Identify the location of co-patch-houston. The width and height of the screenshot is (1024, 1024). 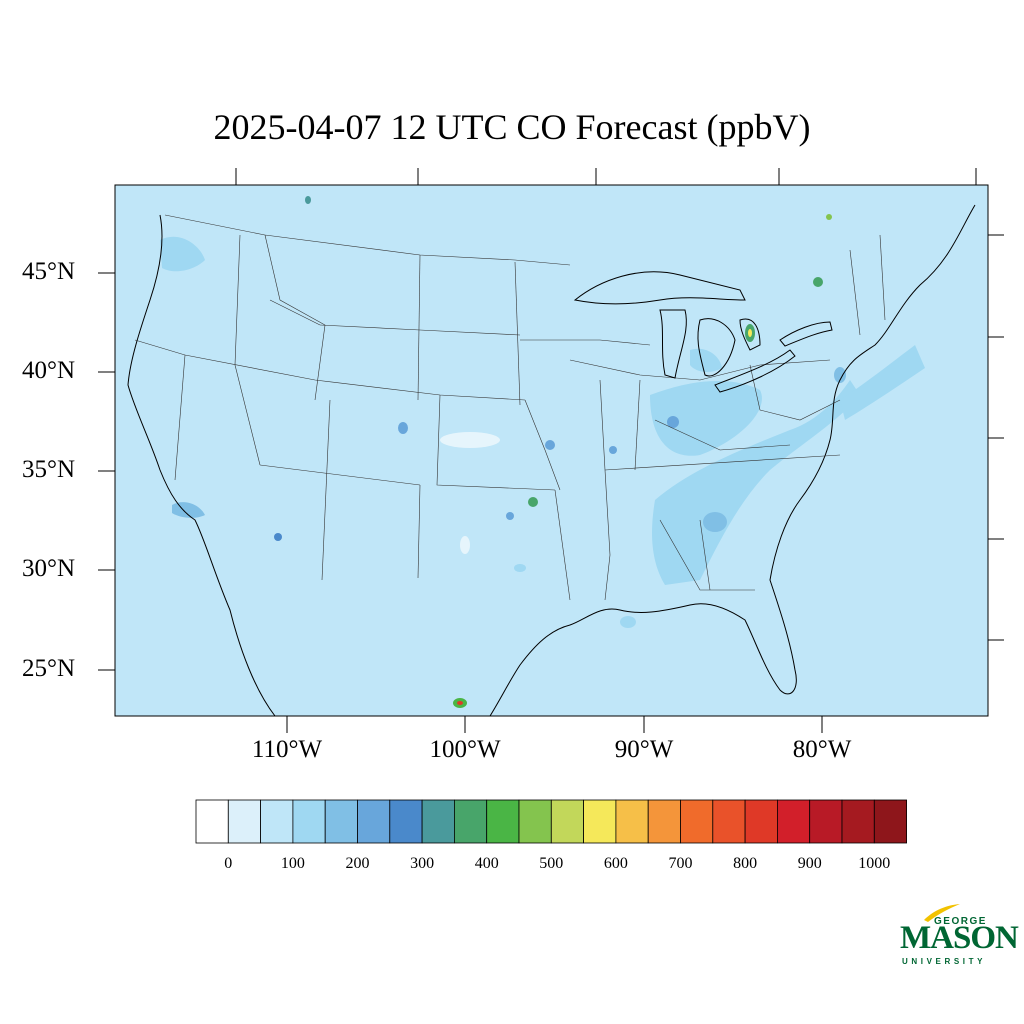
(520, 568).